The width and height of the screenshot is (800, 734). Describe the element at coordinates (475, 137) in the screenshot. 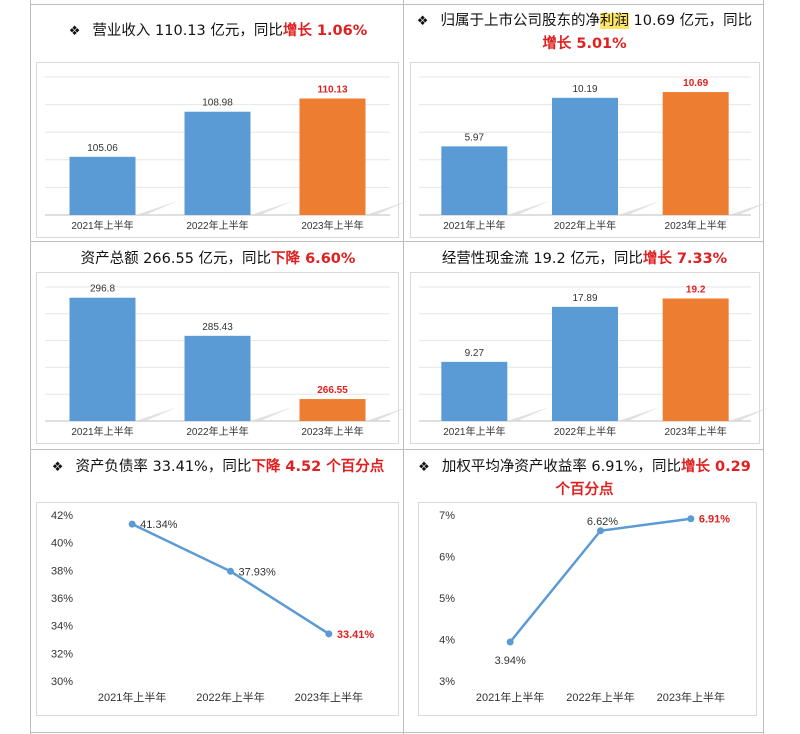

I see `data-label: 5.97` at that location.